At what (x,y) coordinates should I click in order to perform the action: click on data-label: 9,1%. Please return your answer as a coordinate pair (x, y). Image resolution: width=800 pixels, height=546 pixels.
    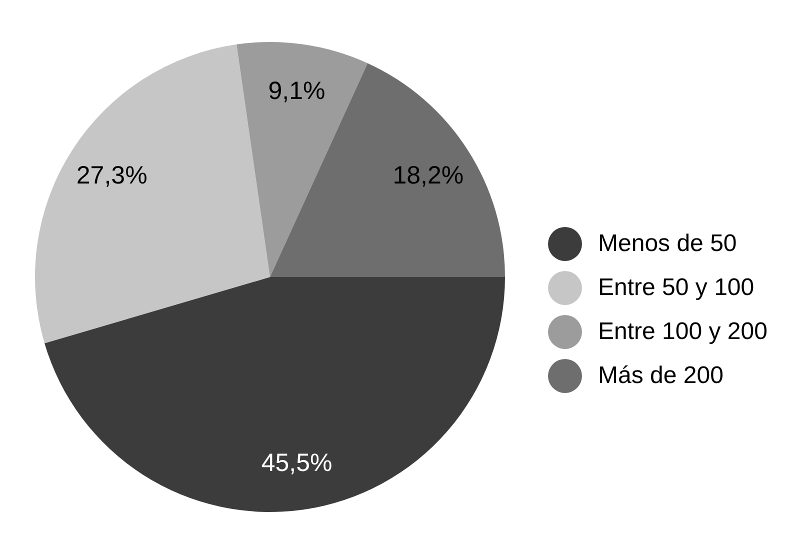
    Looking at the image, I should click on (297, 90).